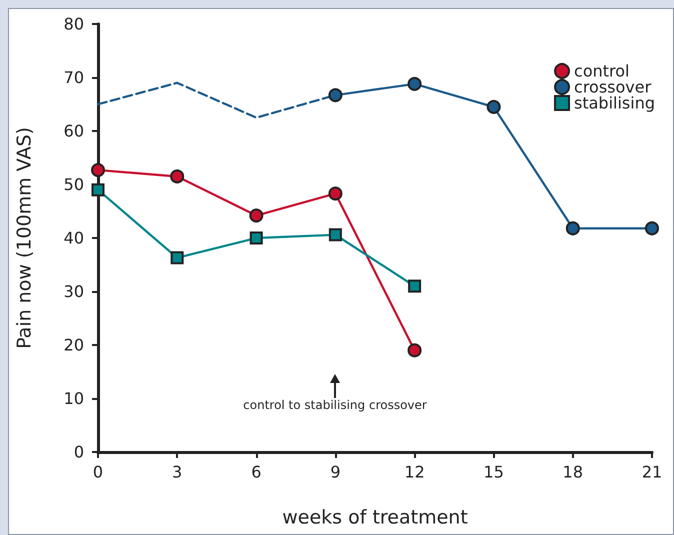 The width and height of the screenshot is (674, 535). What do you see at coordinates (335, 472) in the screenshot?
I see `x-tick-label: 9` at bounding box center [335, 472].